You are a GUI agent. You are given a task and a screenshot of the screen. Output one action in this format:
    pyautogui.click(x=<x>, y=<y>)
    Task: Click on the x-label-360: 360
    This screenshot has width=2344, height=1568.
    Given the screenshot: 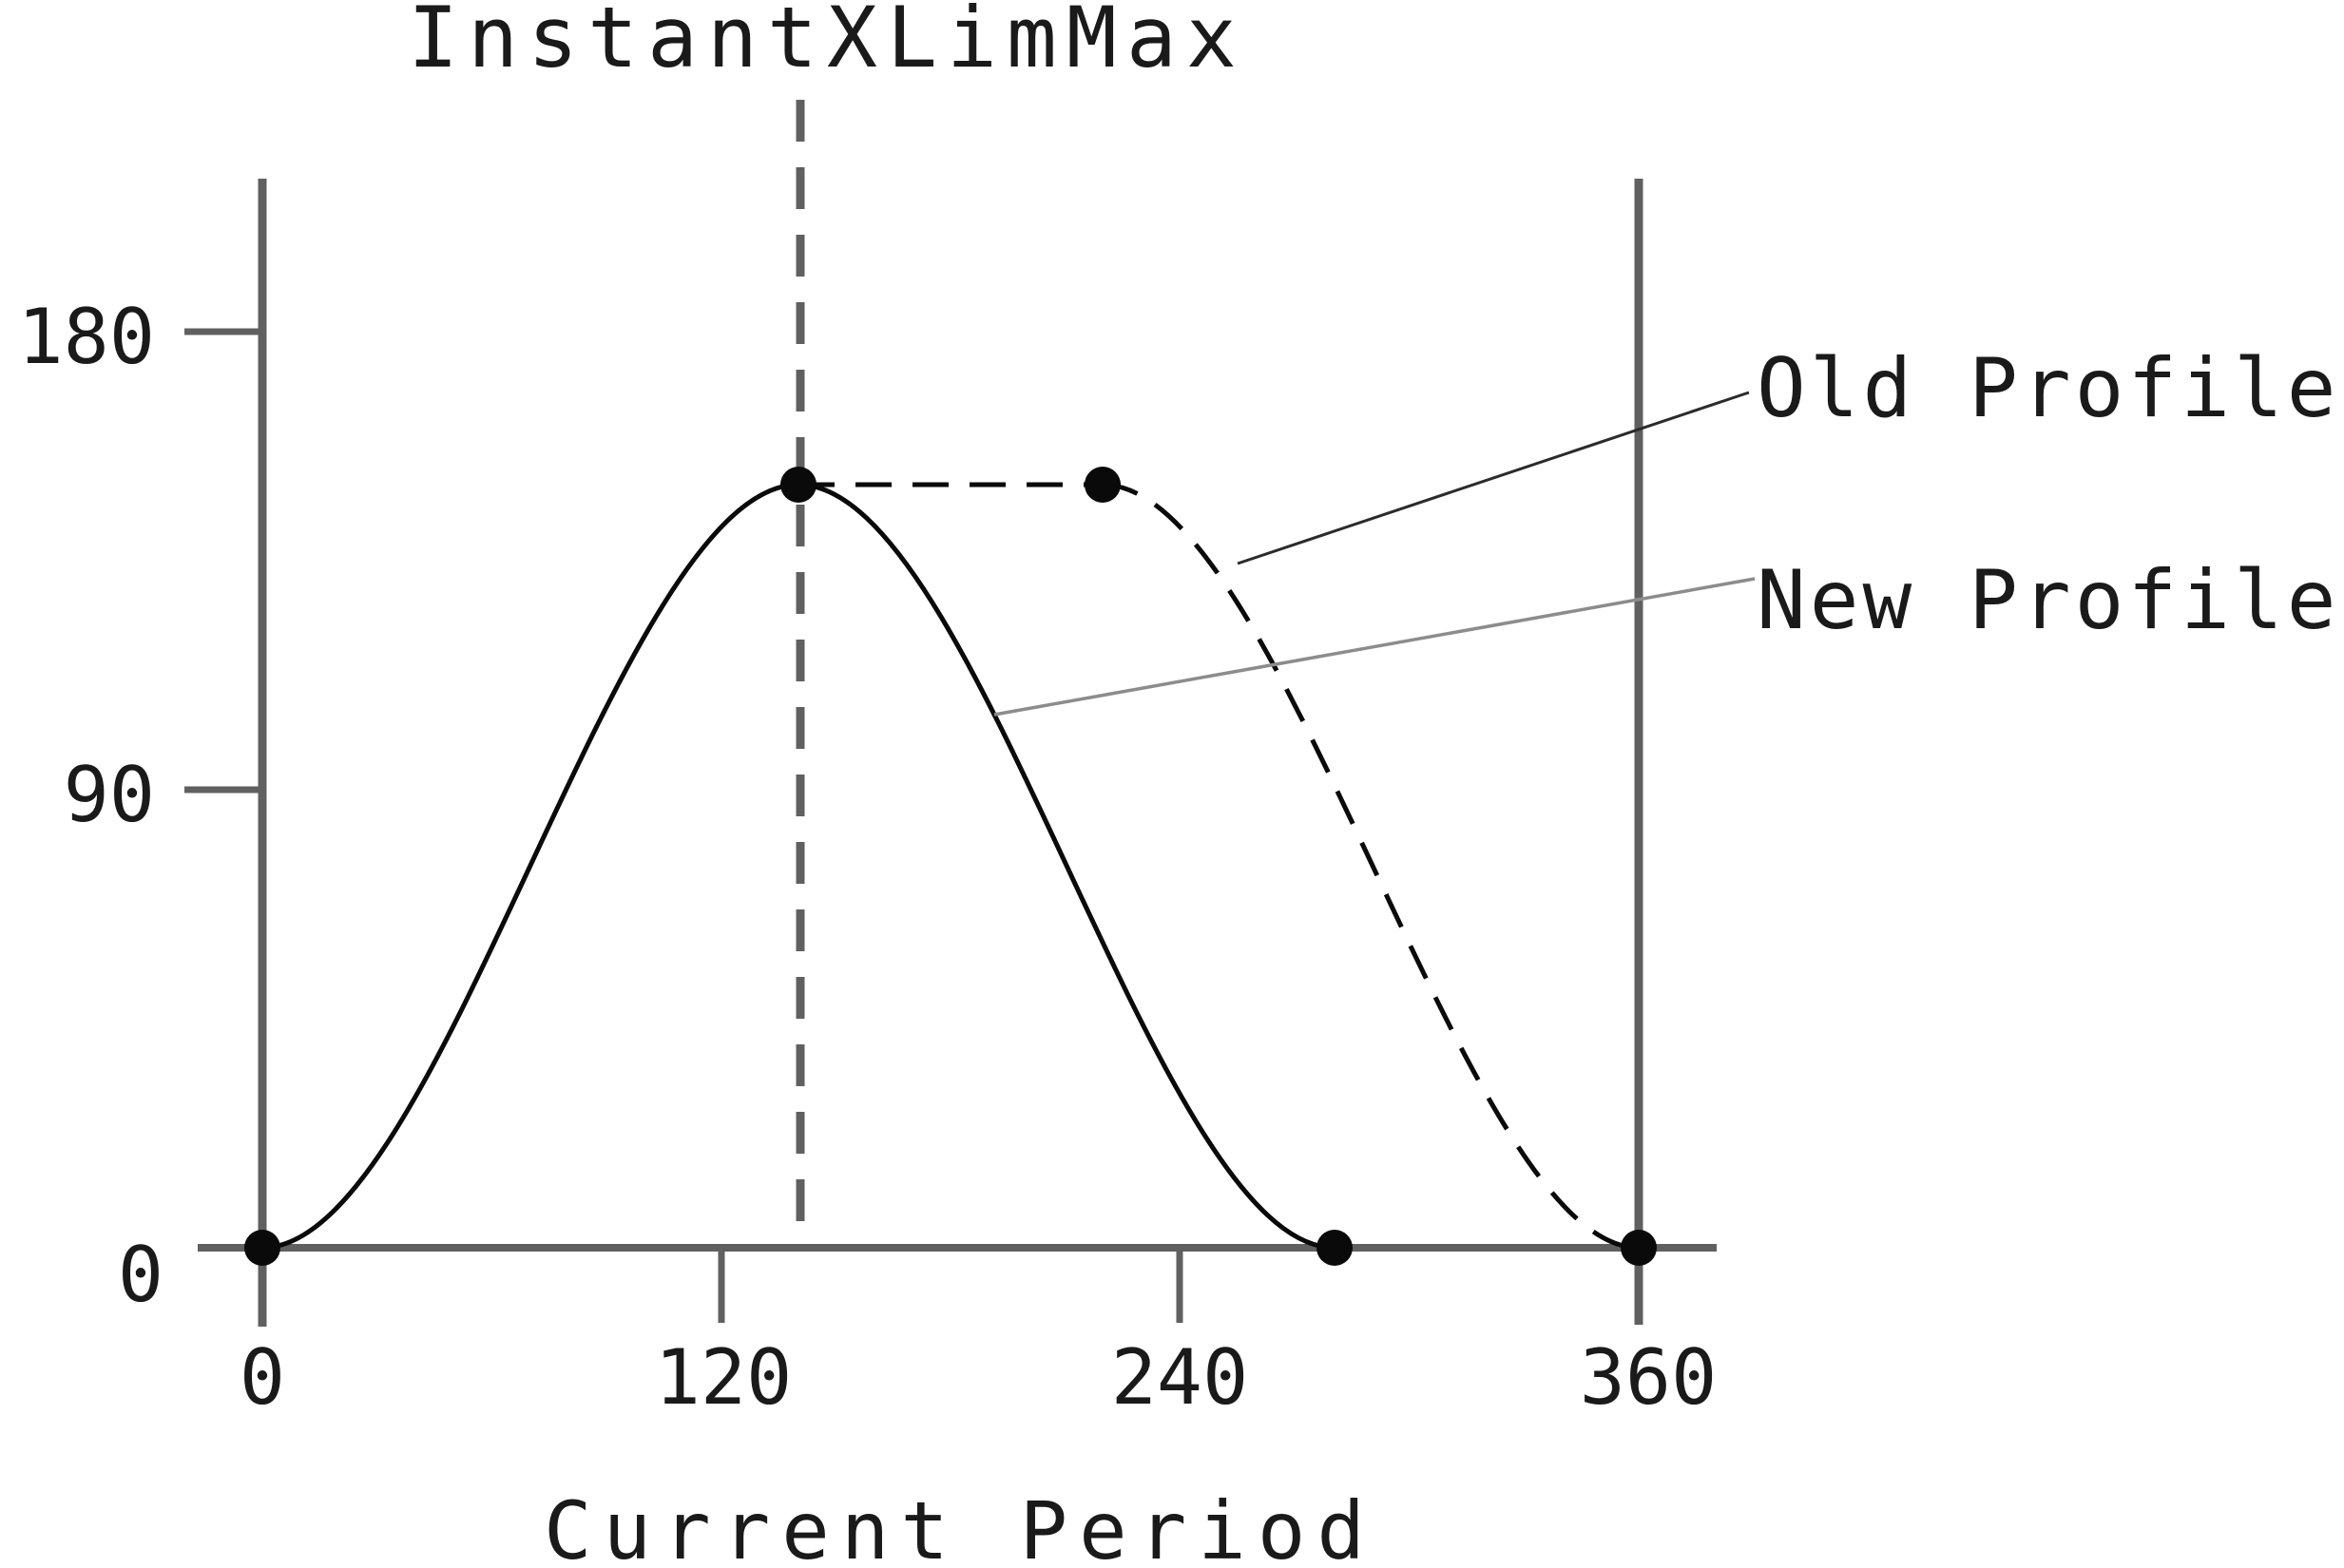 What is the action you would take?
    pyautogui.click(x=1649, y=1377)
    